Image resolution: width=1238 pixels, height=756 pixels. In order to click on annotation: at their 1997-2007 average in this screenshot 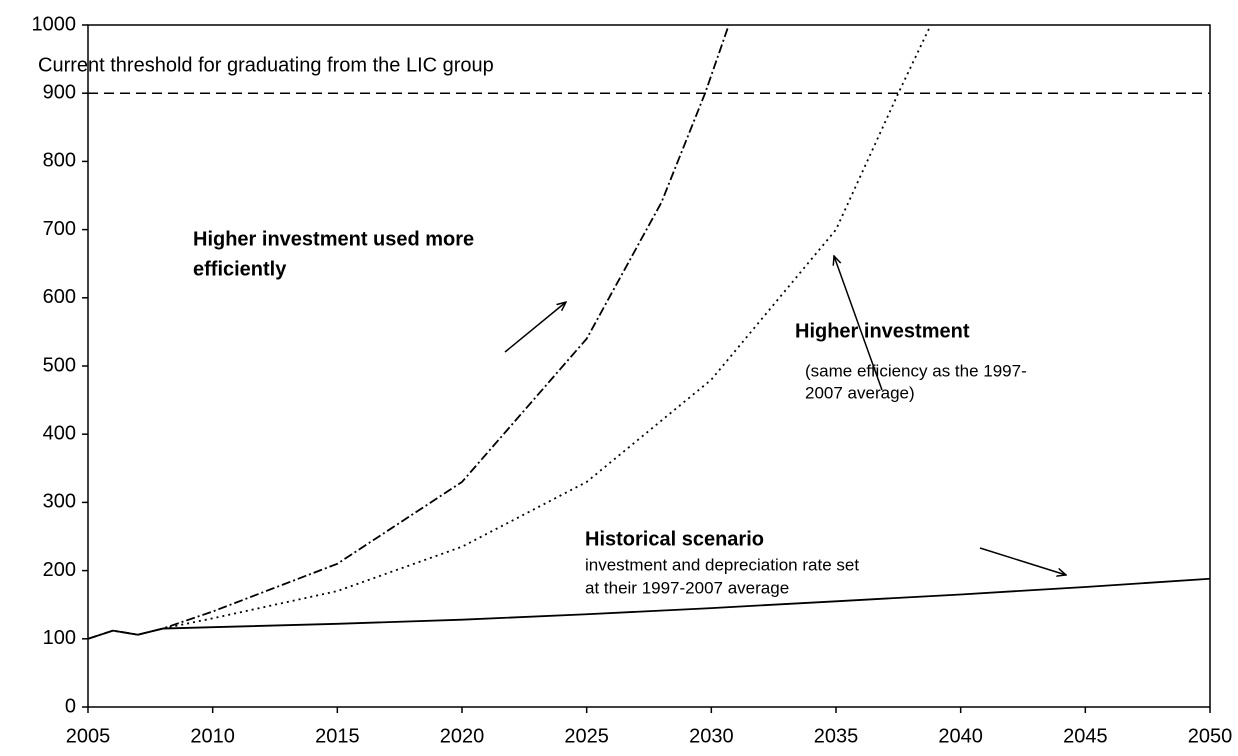, I will do `click(687, 587)`.